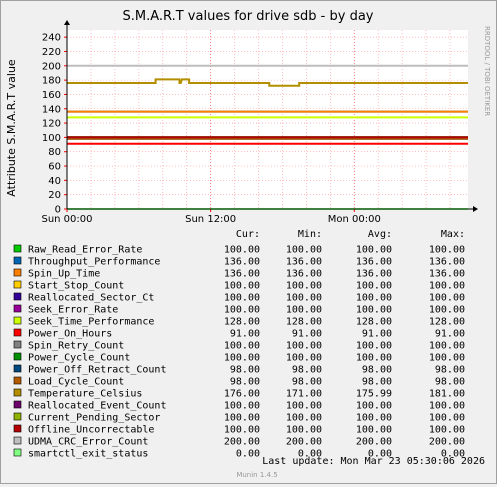 The image size is (497, 487). What do you see at coordinates (447, 286) in the screenshot?
I see `legend-max-start-stop-count: 100.00` at bounding box center [447, 286].